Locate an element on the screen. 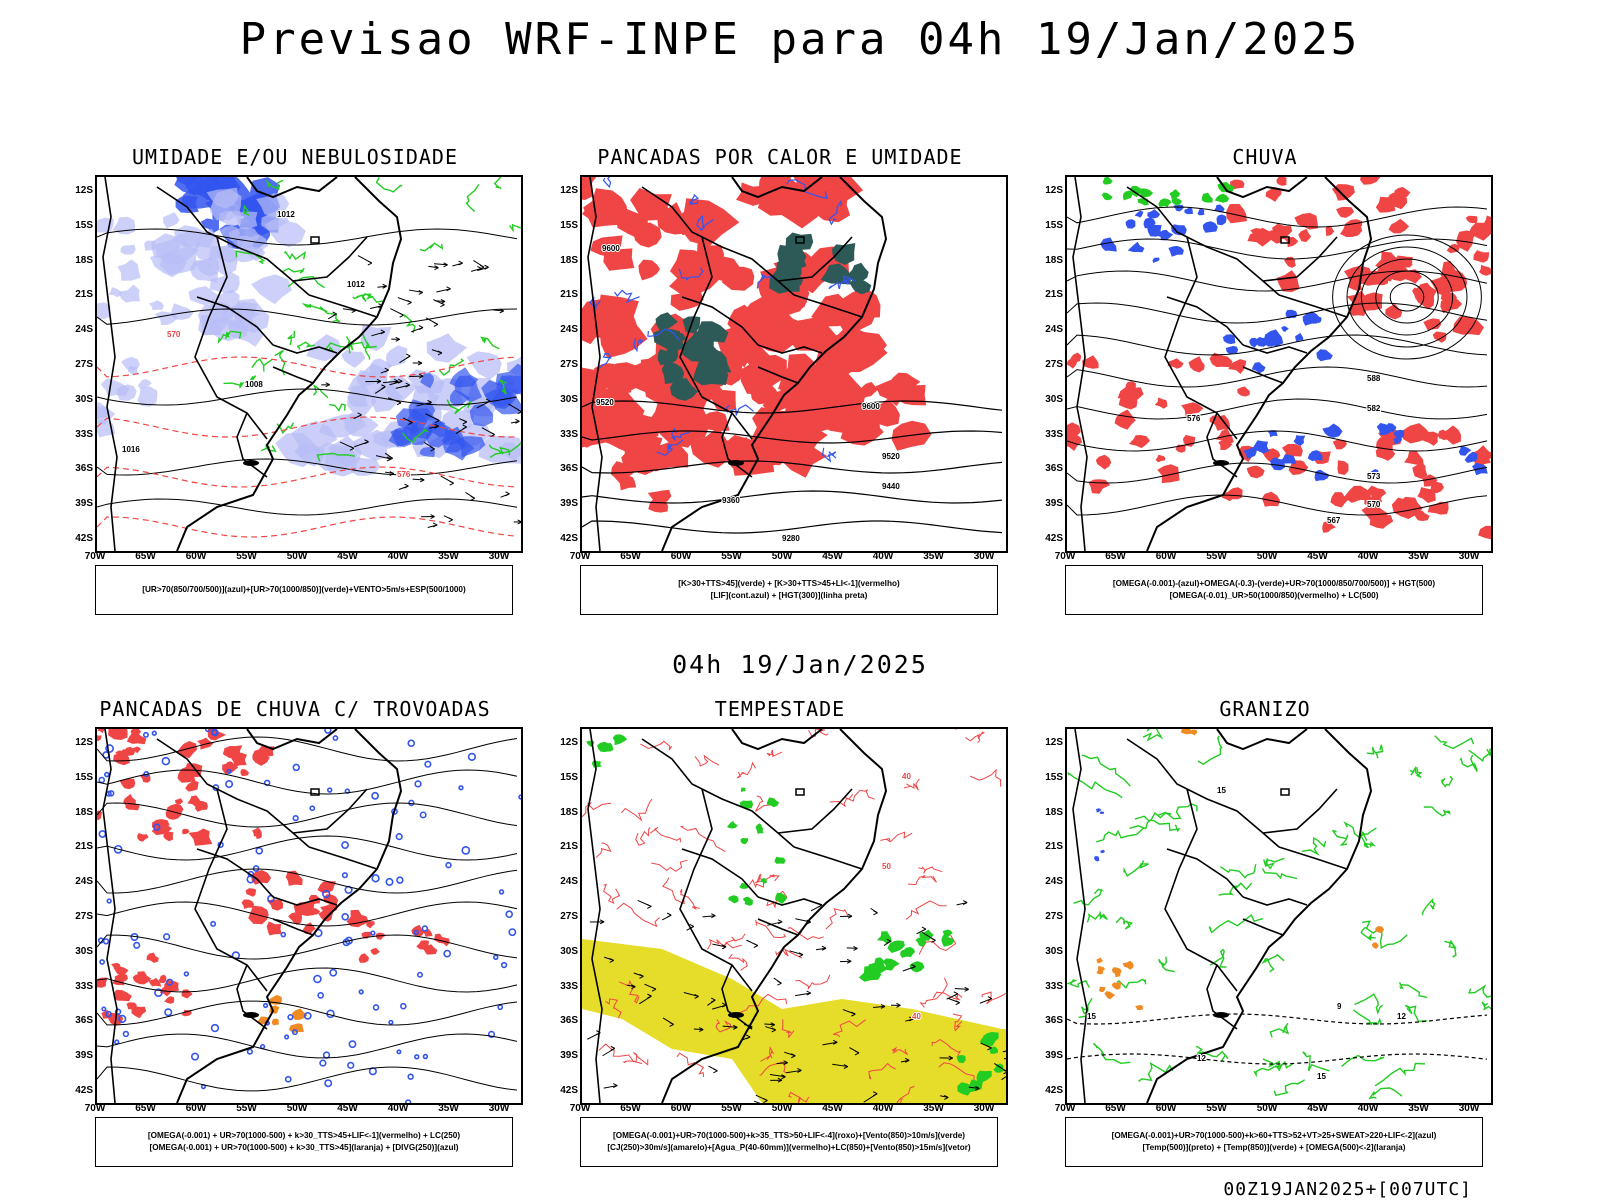 The height and width of the screenshot is (1200, 1600). lon-tick-label: 70W is located at coordinates (1065, 556).